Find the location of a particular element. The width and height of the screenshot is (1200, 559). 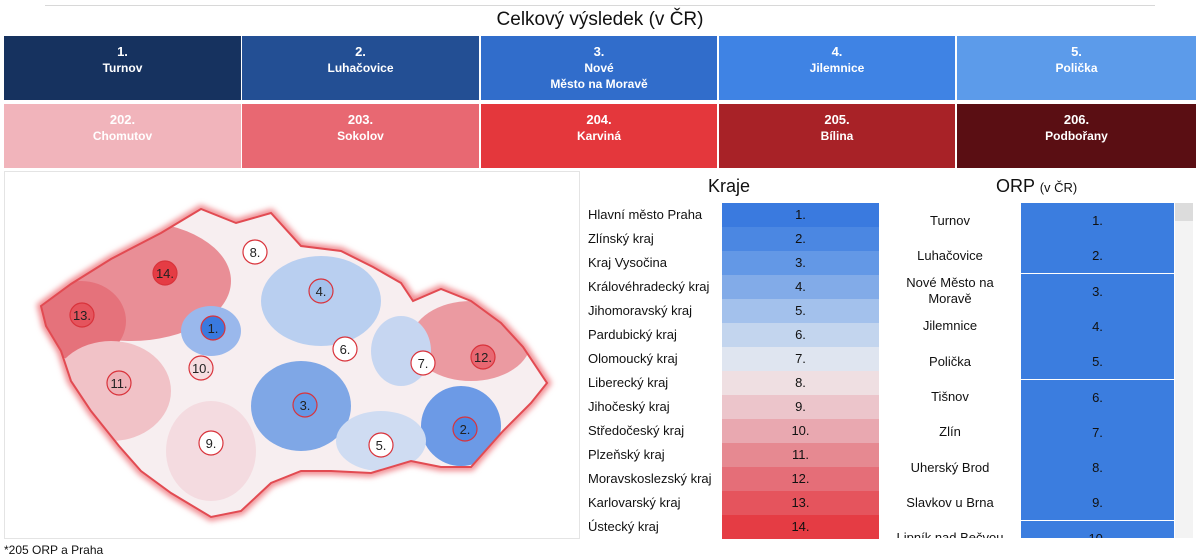

ranking-tile: 204. Karviná is located at coordinates (599, 136).